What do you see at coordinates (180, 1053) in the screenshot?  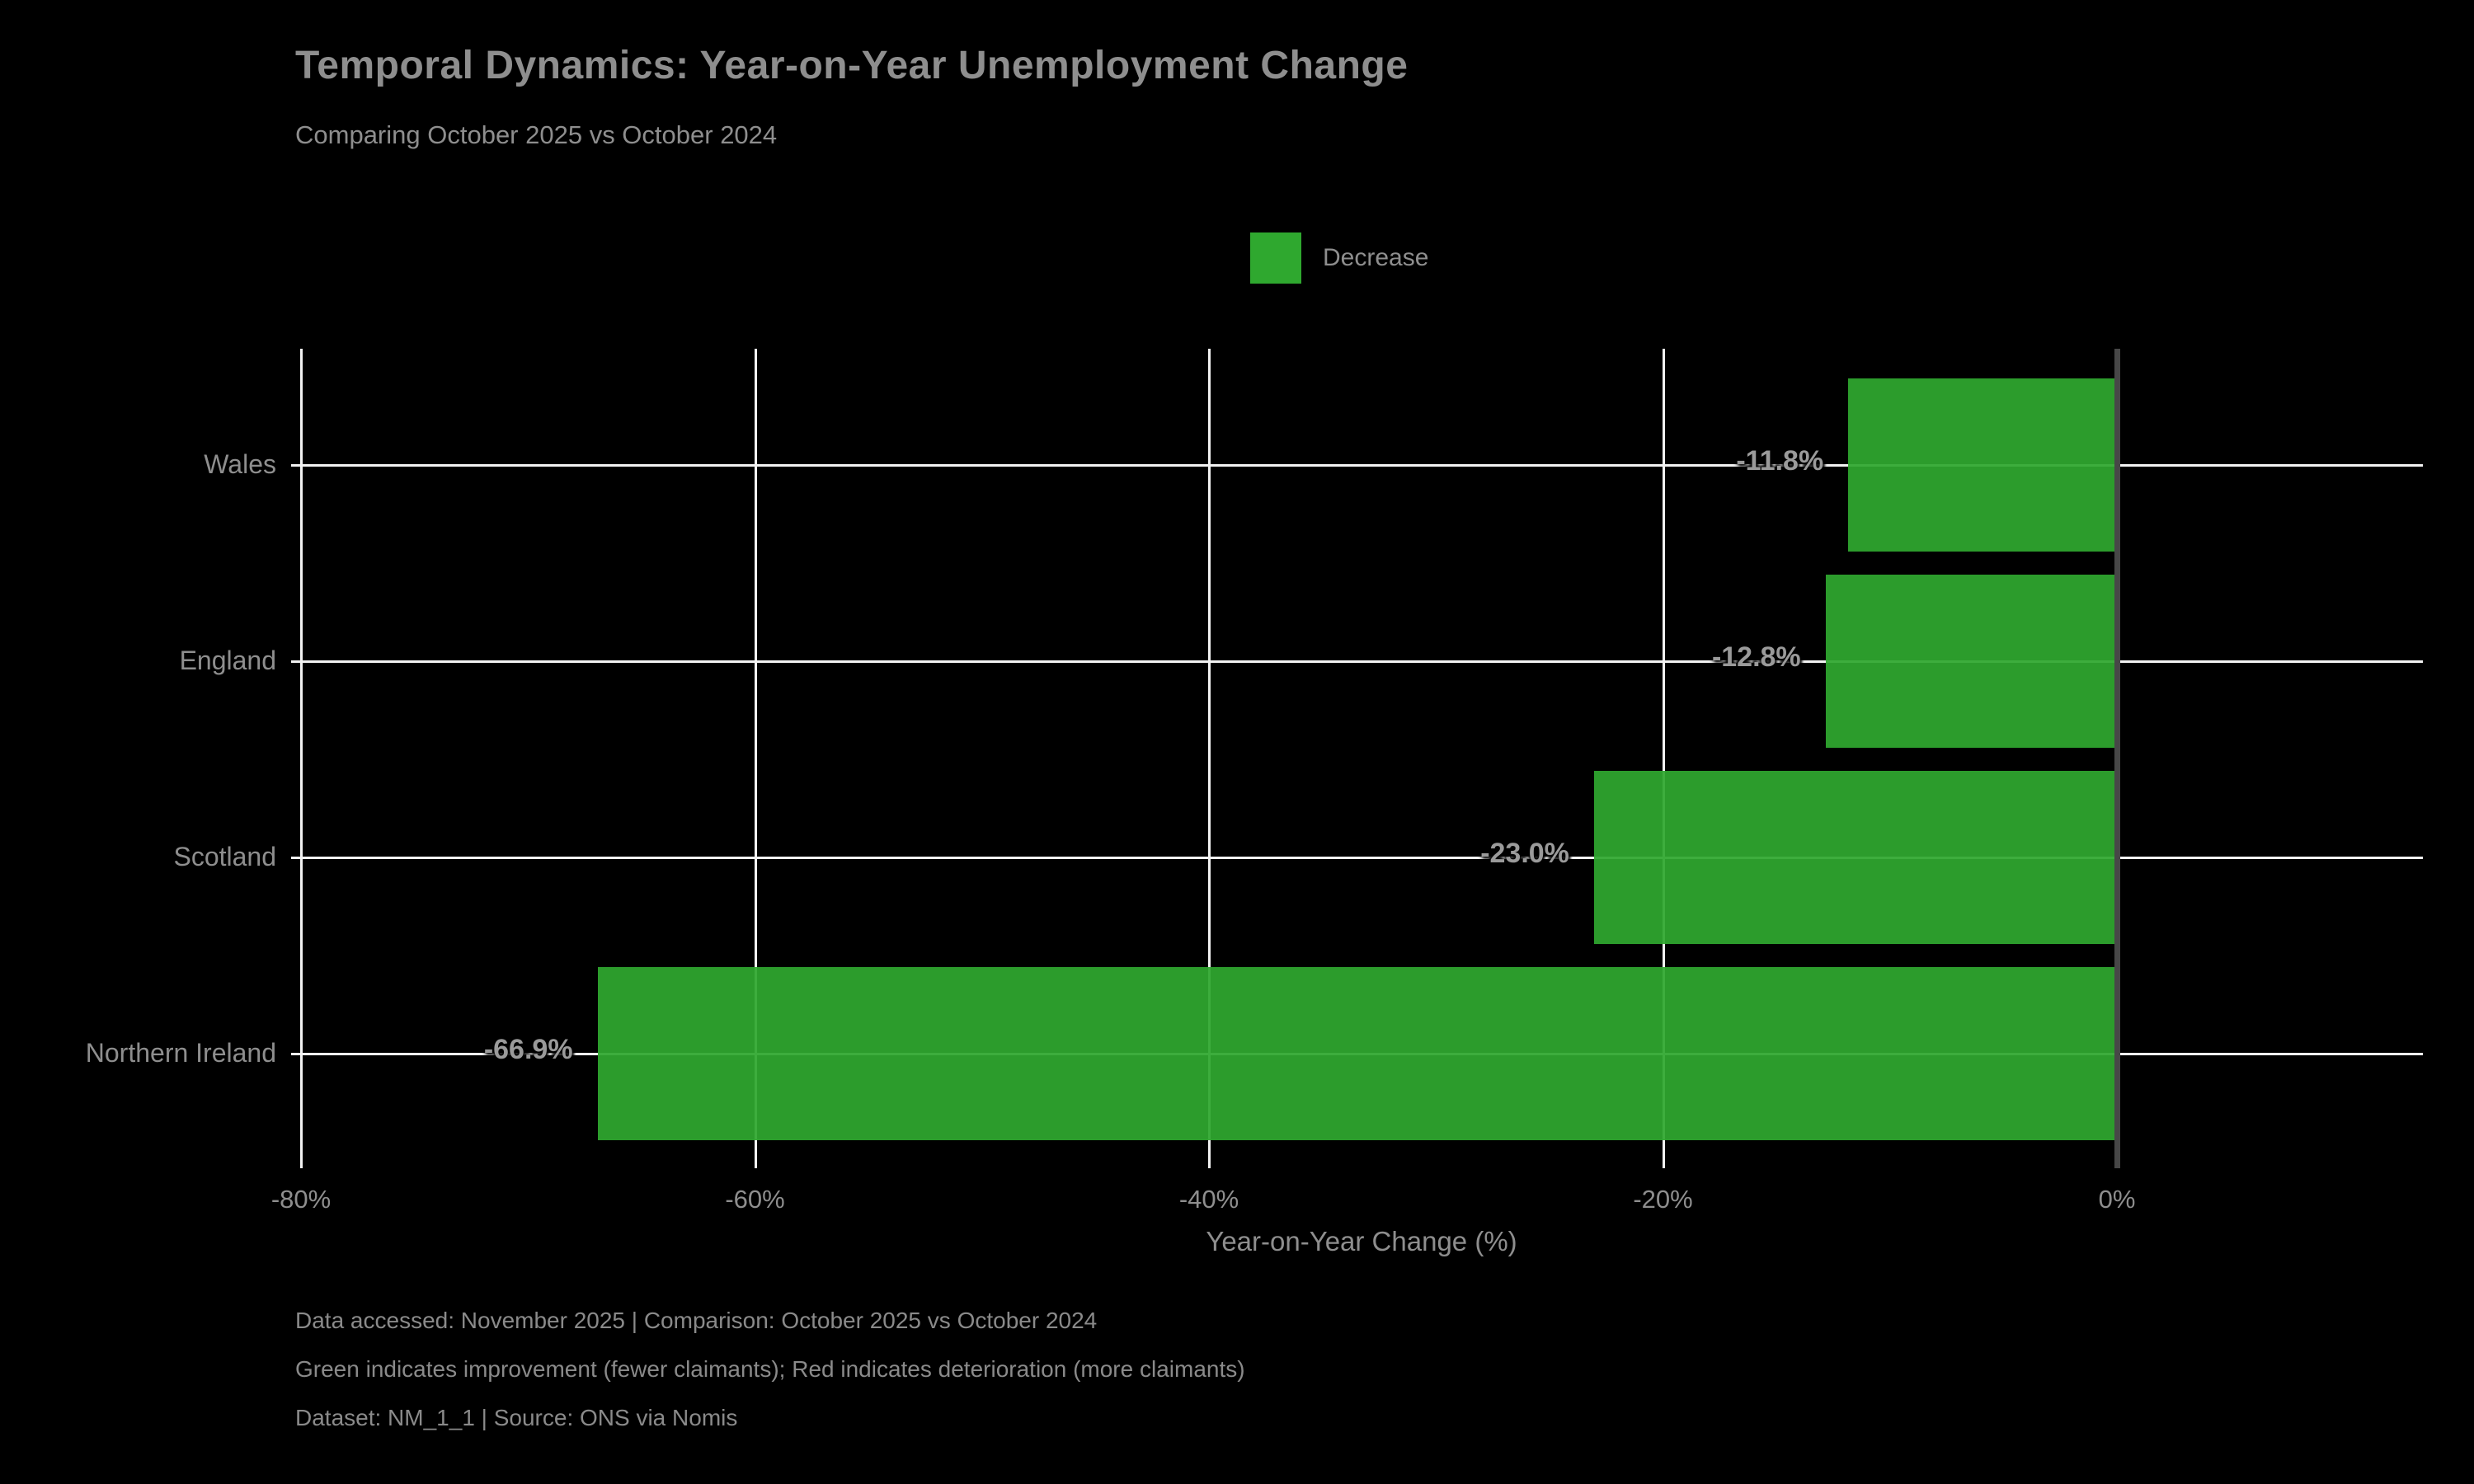 I see `y-axis-label-northern-ireland: Northern Ireland` at bounding box center [180, 1053].